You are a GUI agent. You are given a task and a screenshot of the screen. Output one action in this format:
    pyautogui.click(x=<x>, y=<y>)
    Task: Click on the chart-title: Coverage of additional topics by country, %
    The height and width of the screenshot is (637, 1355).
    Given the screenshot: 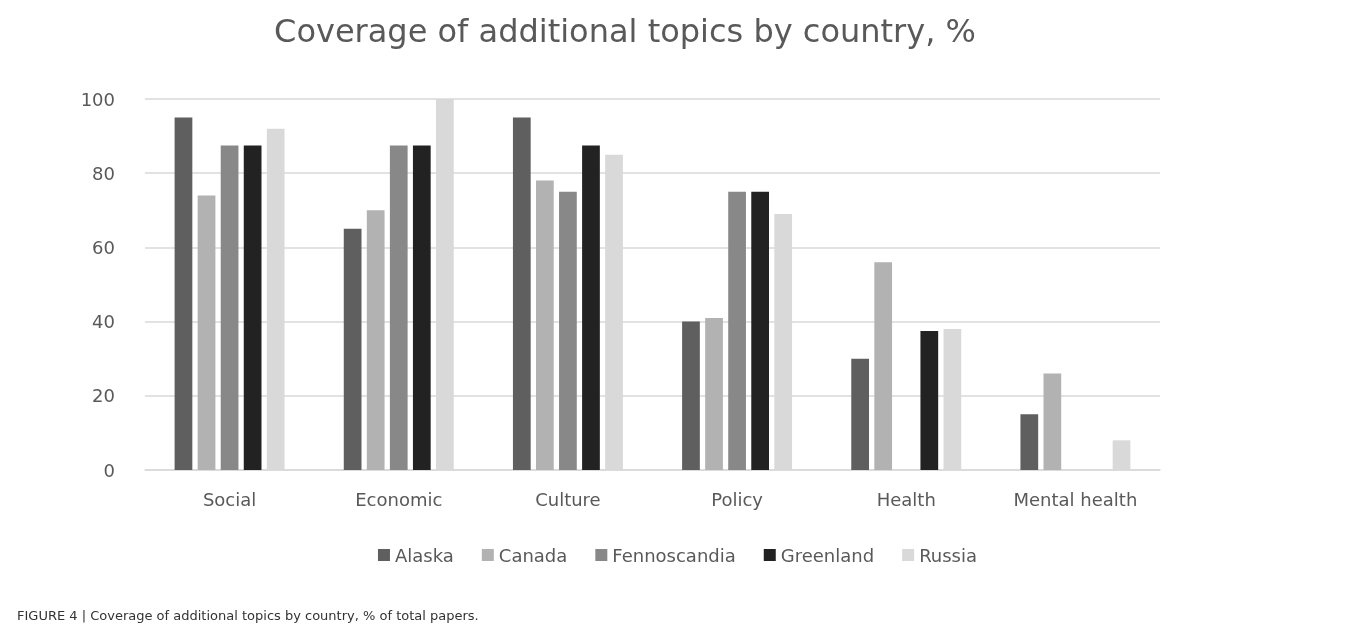 What is the action you would take?
    pyautogui.click(x=625, y=31)
    